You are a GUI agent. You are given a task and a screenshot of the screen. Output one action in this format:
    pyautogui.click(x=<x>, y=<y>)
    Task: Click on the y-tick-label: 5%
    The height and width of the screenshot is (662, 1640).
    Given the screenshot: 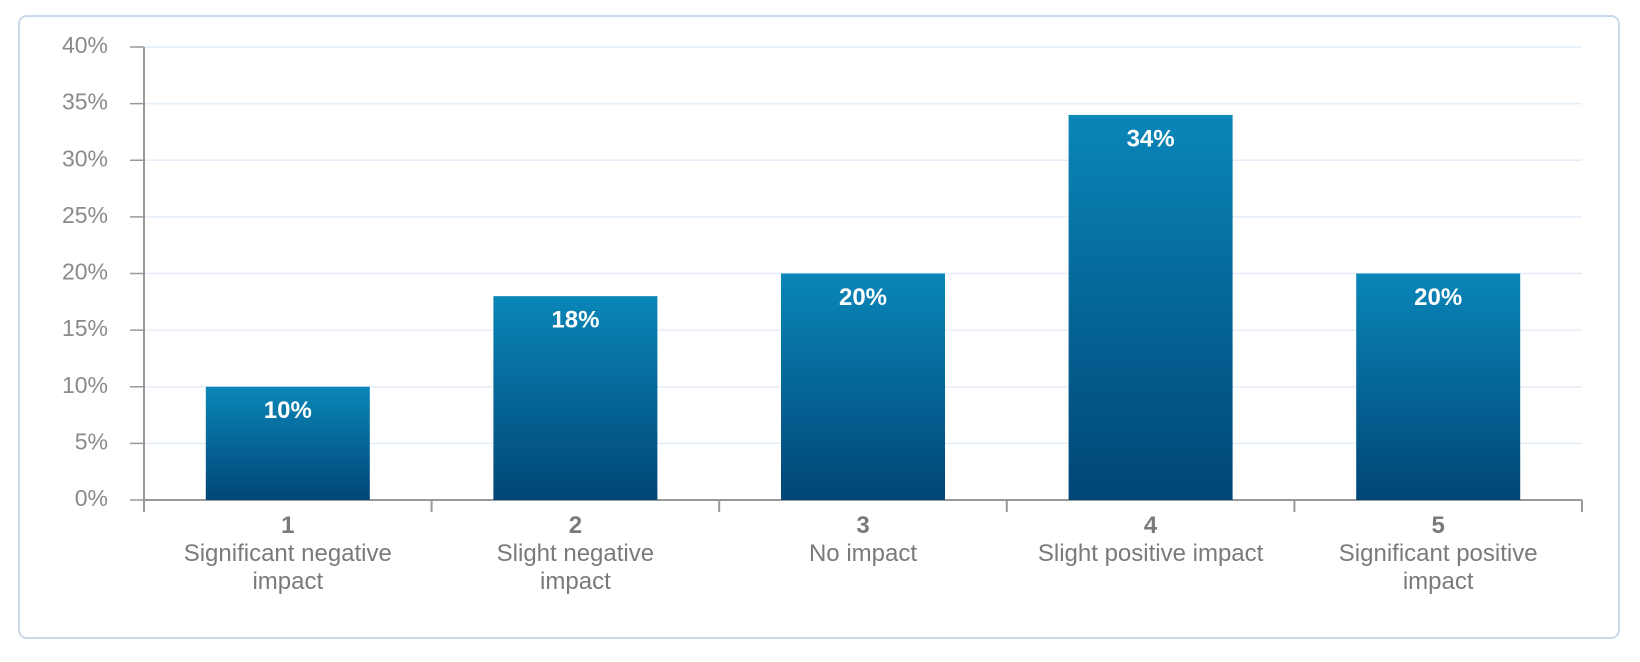 What is the action you would take?
    pyautogui.click(x=91, y=441)
    